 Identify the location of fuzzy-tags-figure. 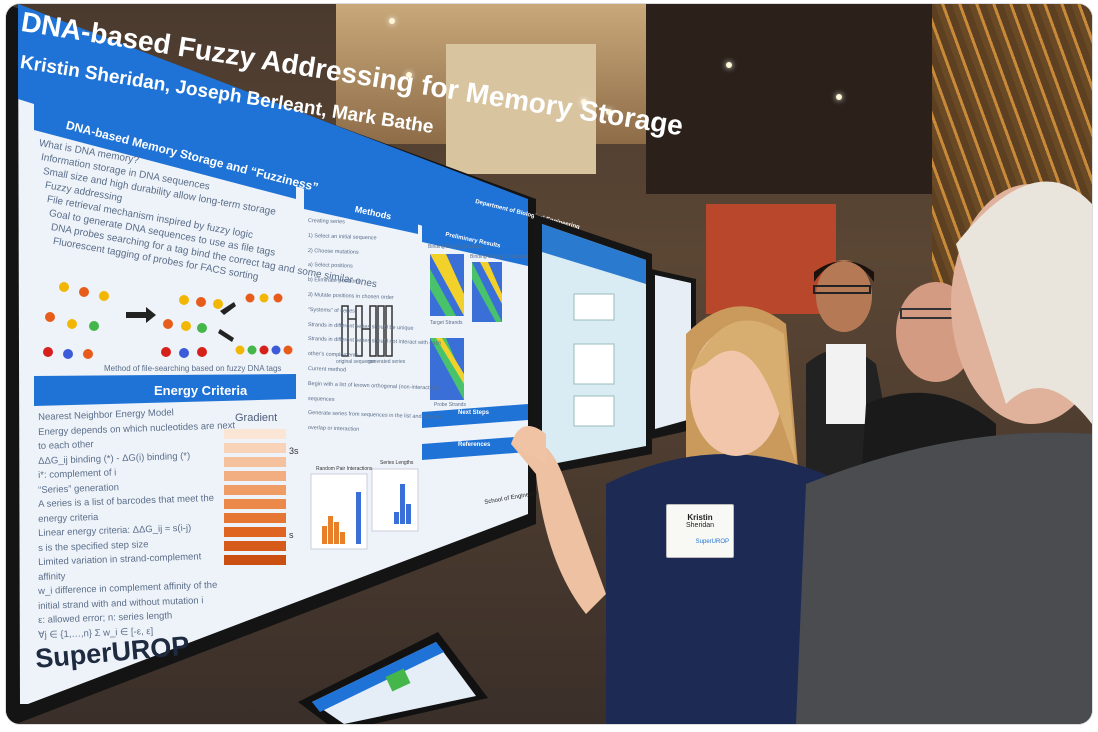
(168, 320).